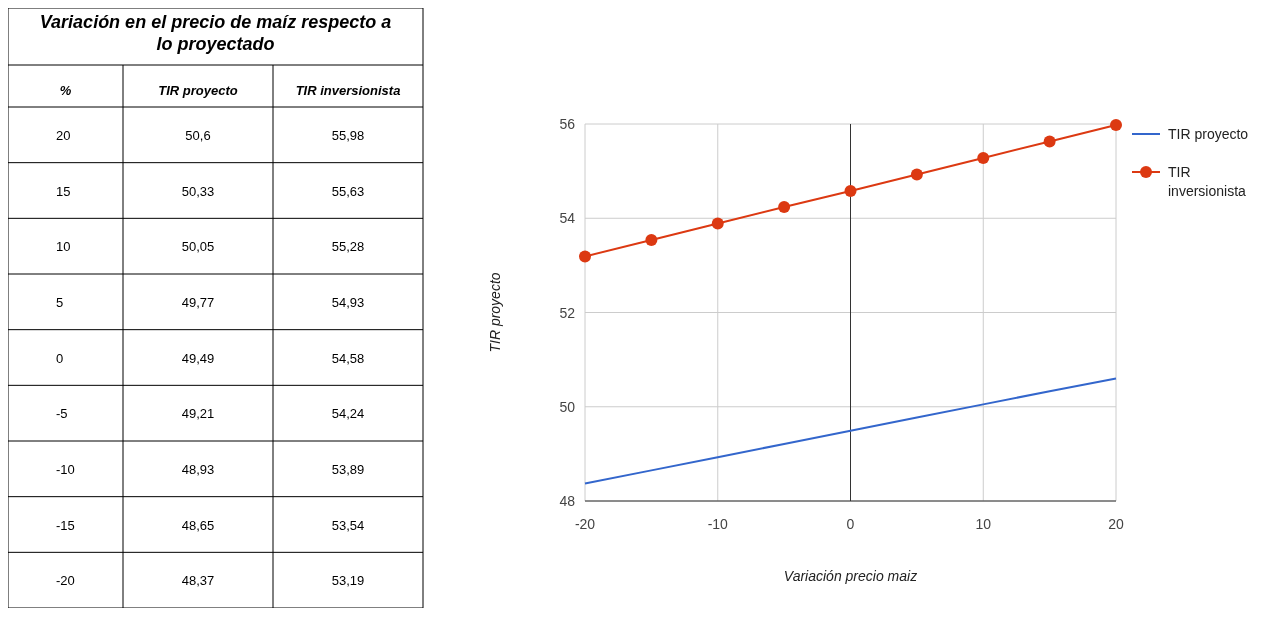 This screenshot has height=618, width=1280. I want to click on y-tick-label: 48, so click(567, 501).